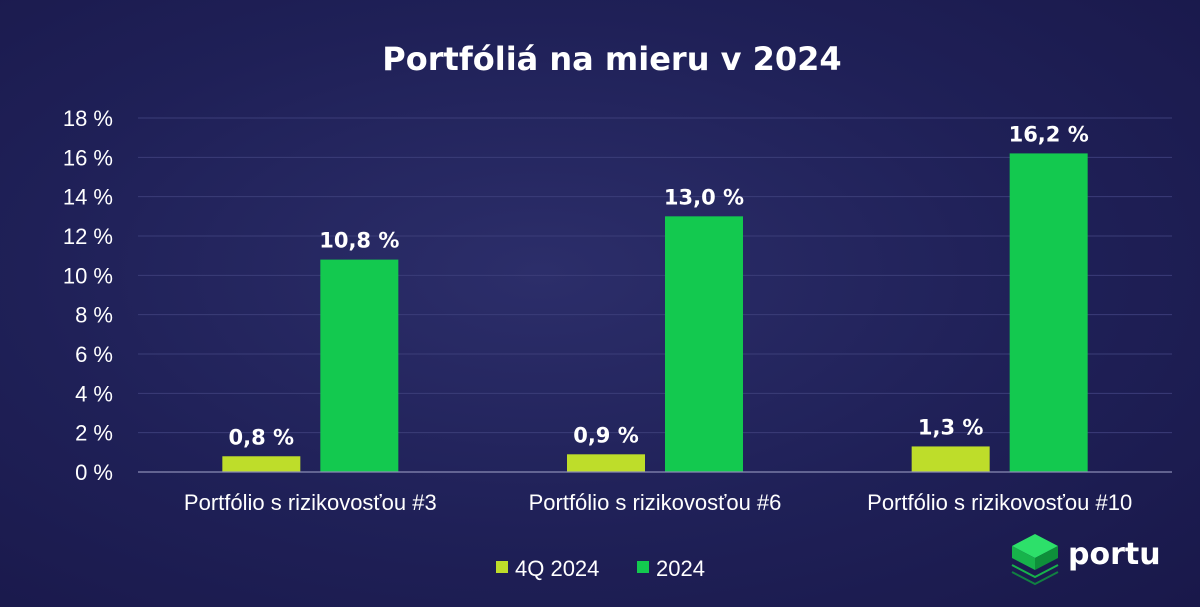 This screenshot has height=607, width=1200. What do you see at coordinates (310, 502) in the screenshot?
I see `x-tick-label: Portfólio s rizikovosťou #3` at bounding box center [310, 502].